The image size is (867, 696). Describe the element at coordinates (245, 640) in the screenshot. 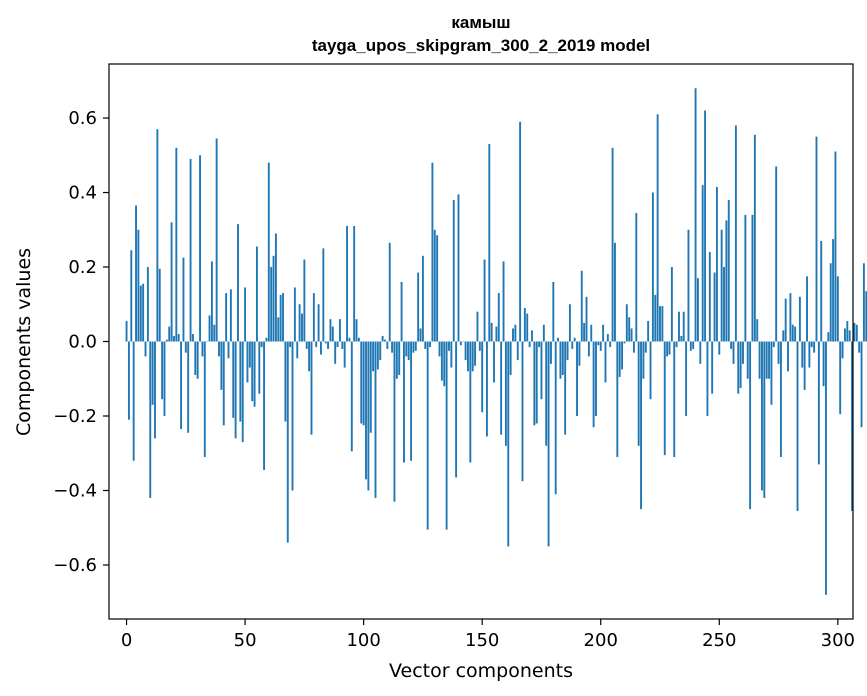

I see `x-tick-label: 50` at that location.